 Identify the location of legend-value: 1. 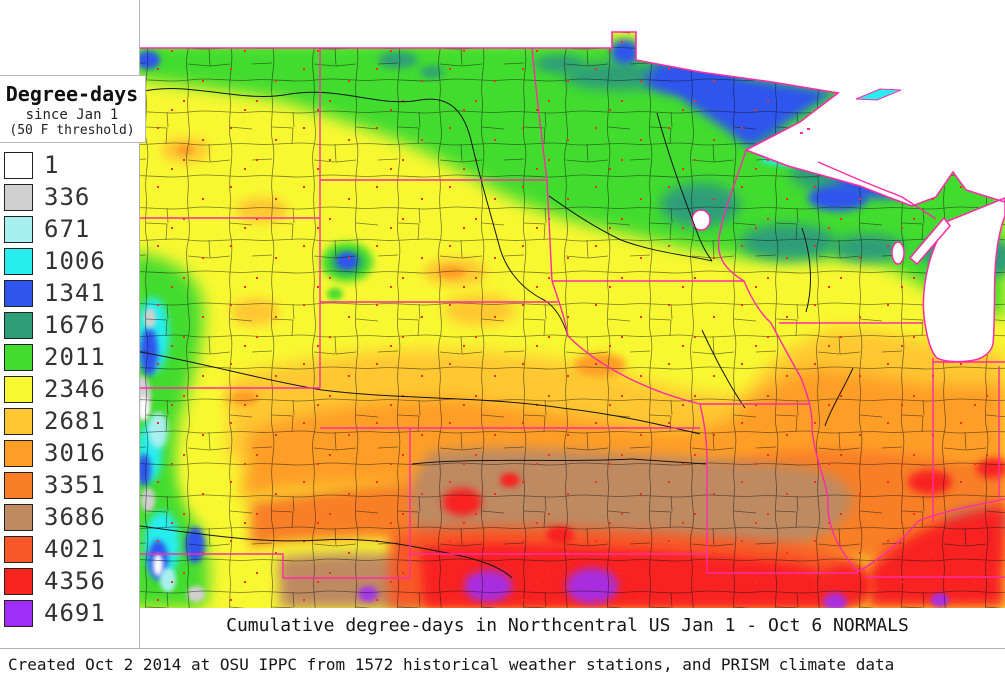
(52, 165).